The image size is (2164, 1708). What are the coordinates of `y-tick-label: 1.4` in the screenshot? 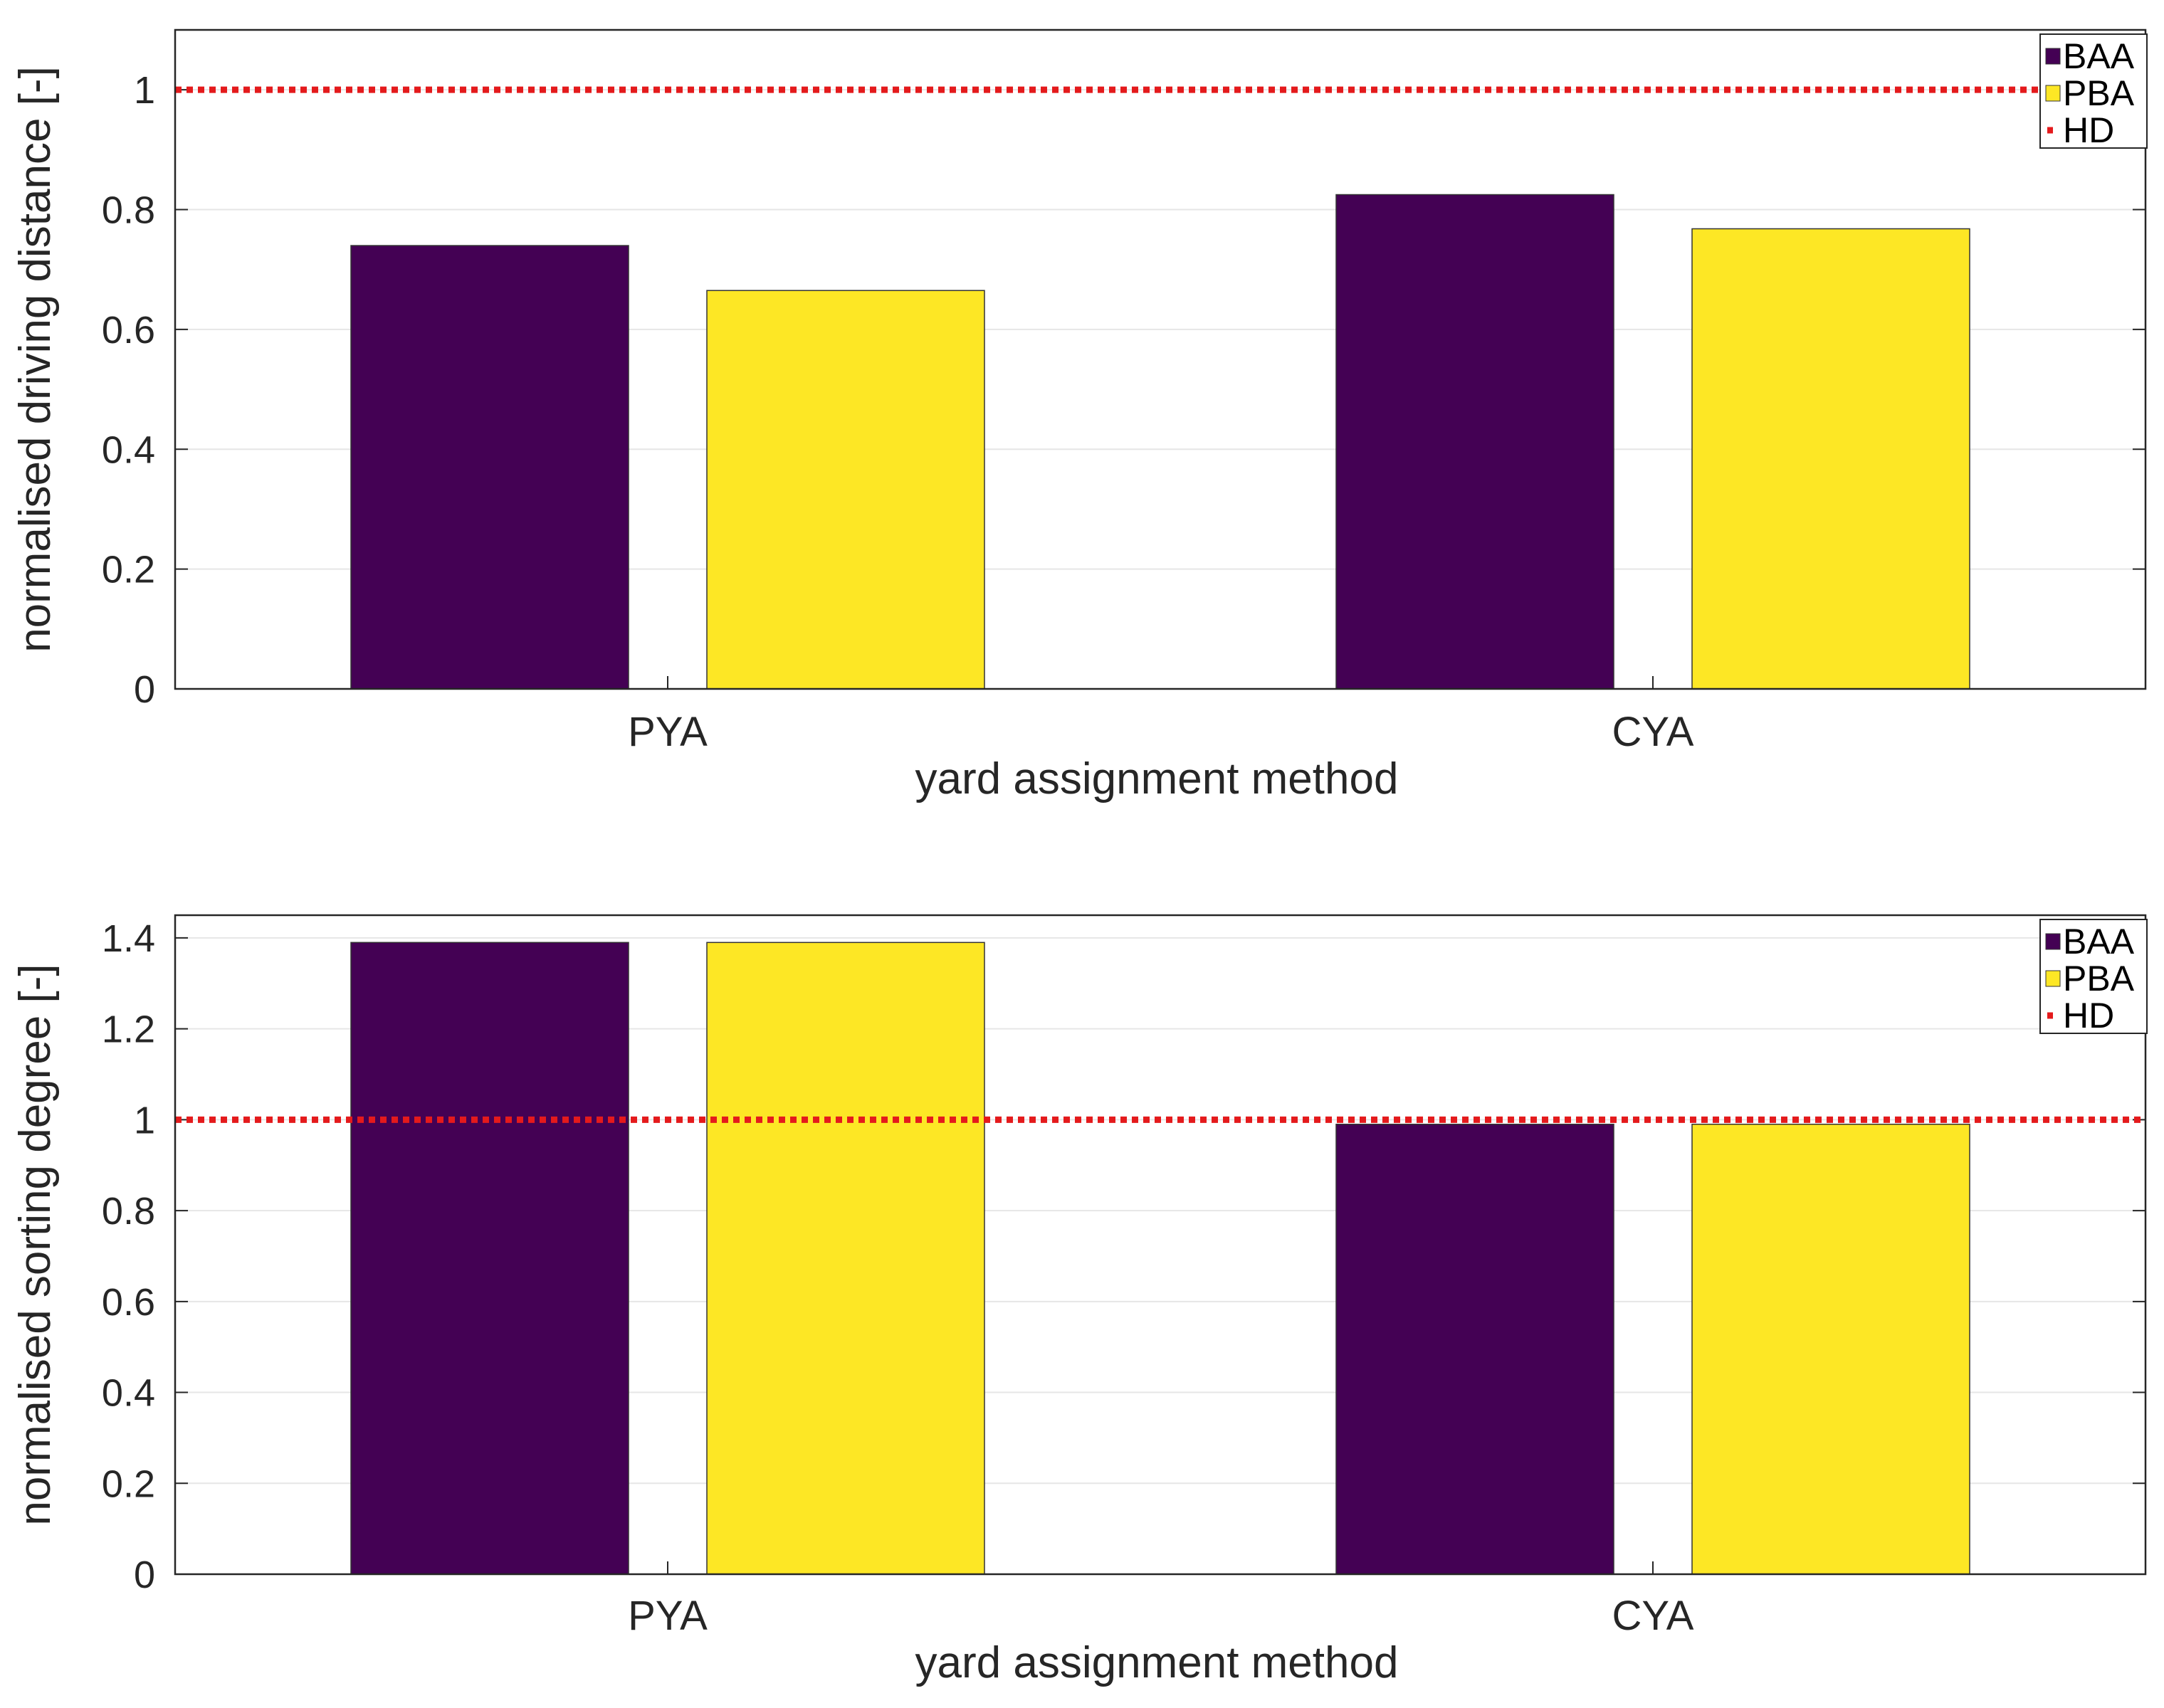 It's located at (128, 938).